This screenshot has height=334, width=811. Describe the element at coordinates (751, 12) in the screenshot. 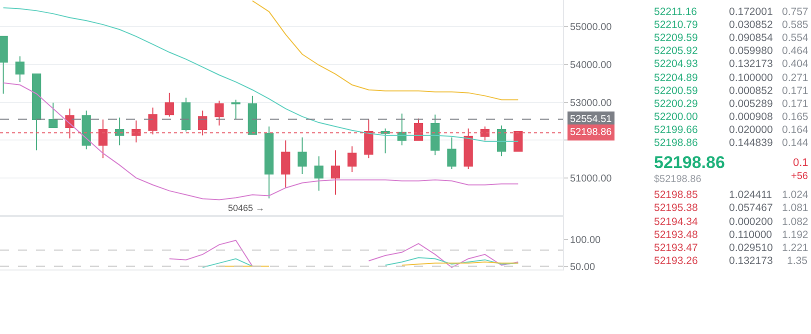

I see `text: 0.172001` at that location.